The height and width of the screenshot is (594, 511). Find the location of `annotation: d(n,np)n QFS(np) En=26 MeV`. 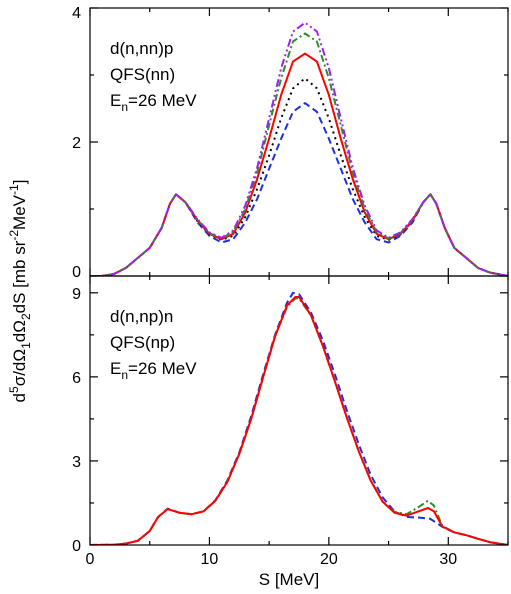

annotation: d(n,np)n QFS(np) En=26 MeV is located at coordinates (153, 344).